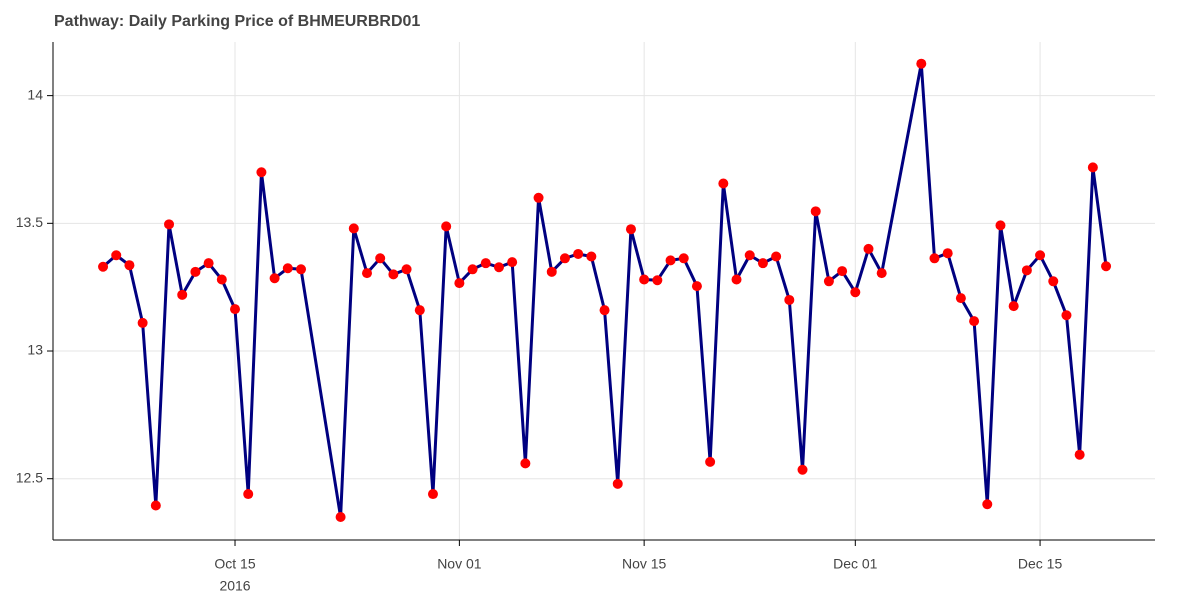 This screenshot has width=1200, height=600. What do you see at coordinates (234, 586) in the screenshot?
I see `x-tick-year: 2016` at bounding box center [234, 586].